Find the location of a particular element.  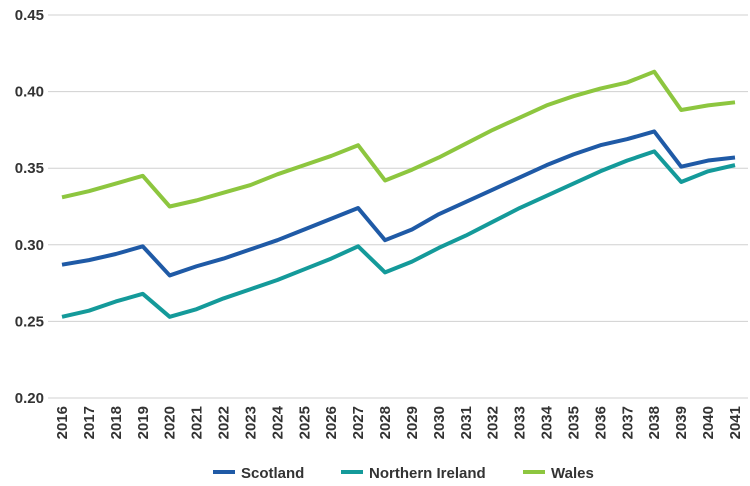

x-tick-label: 2029 is located at coordinates (412, 422).